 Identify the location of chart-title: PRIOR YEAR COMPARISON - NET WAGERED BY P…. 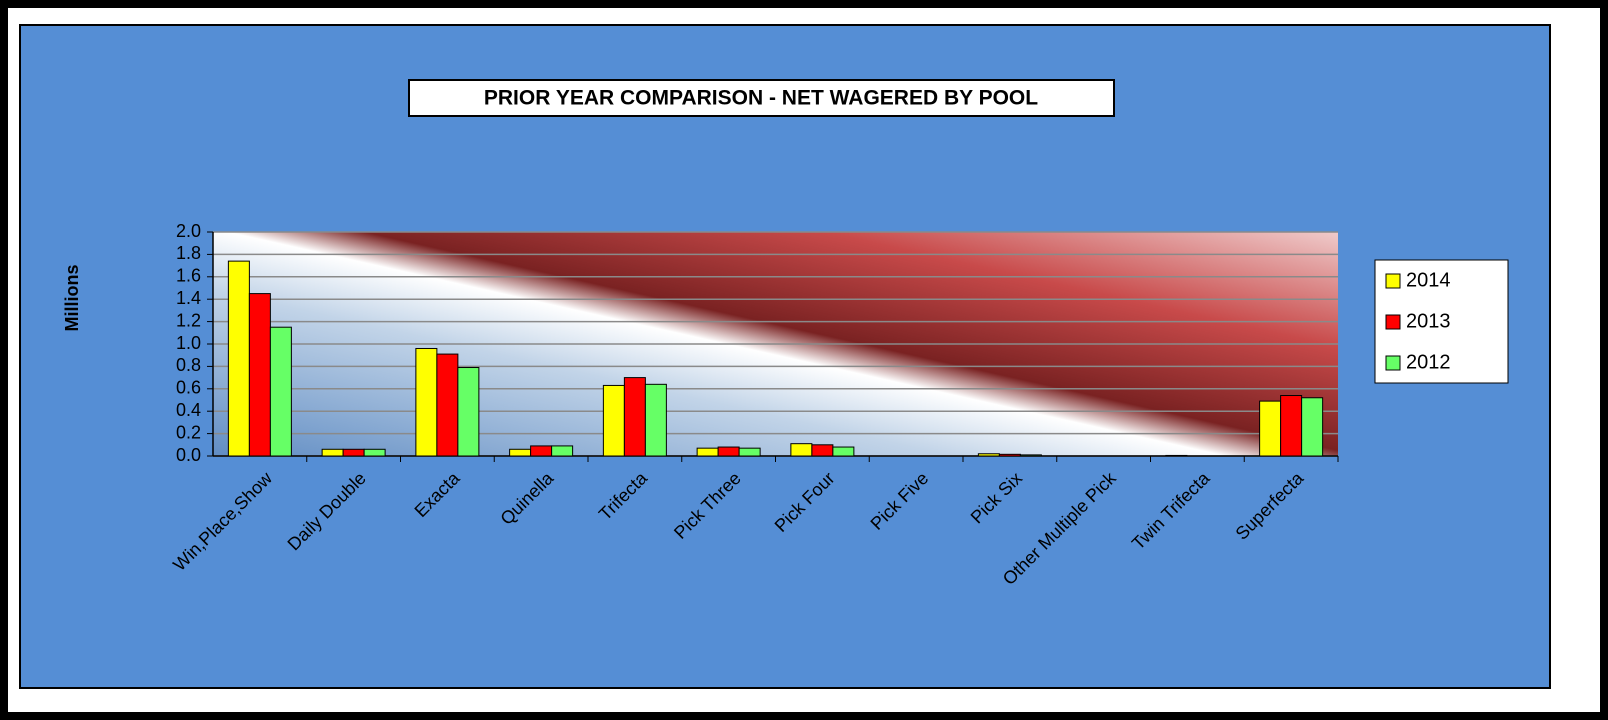
(761, 98).